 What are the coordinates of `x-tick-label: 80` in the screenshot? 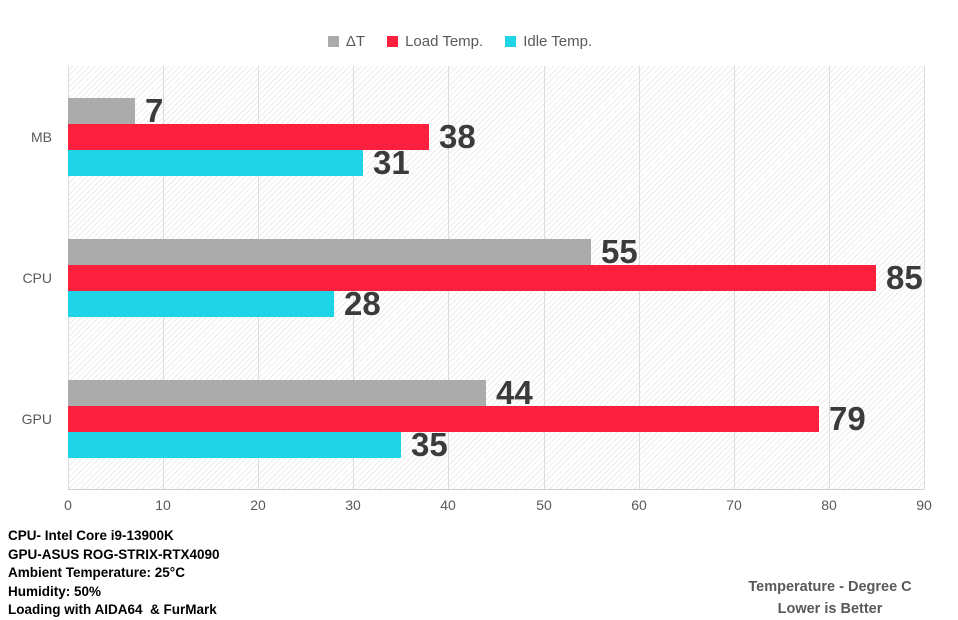 It's located at (829, 505).